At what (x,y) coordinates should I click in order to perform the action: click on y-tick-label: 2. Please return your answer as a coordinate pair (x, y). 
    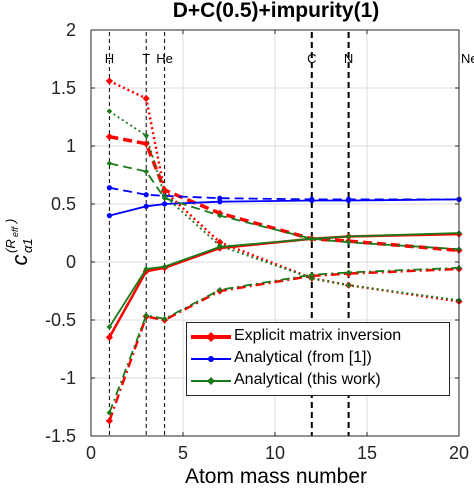
    Looking at the image, I should click on (71, 30).